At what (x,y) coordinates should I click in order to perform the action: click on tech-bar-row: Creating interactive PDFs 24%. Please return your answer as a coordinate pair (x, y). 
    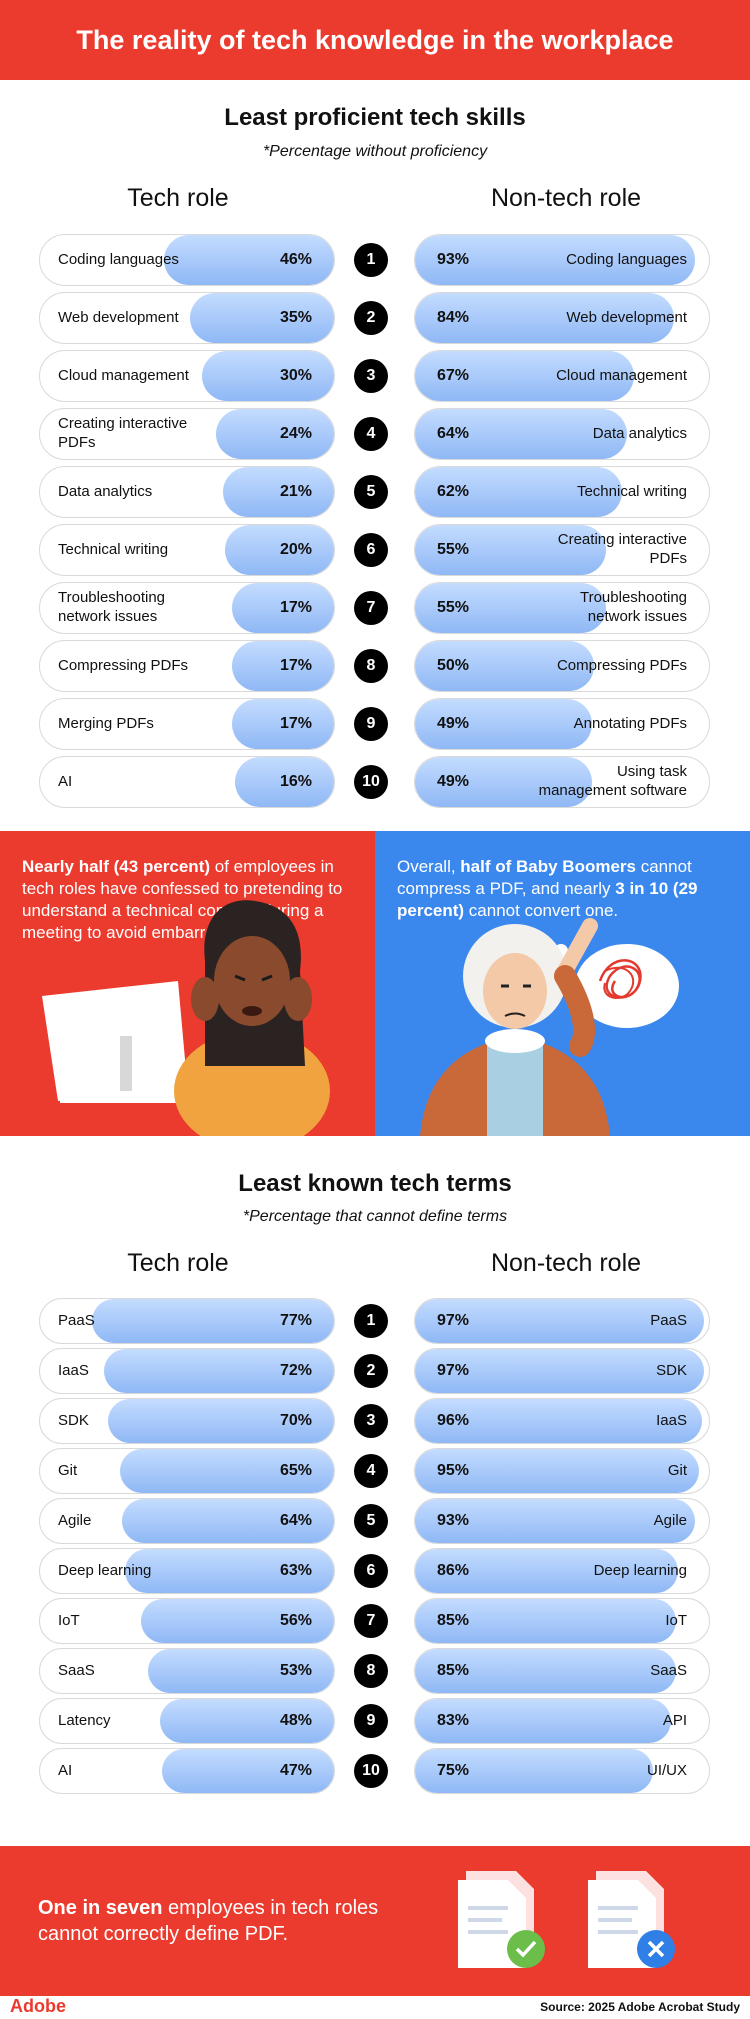
    Looking at the image, I should click on (187, 434).